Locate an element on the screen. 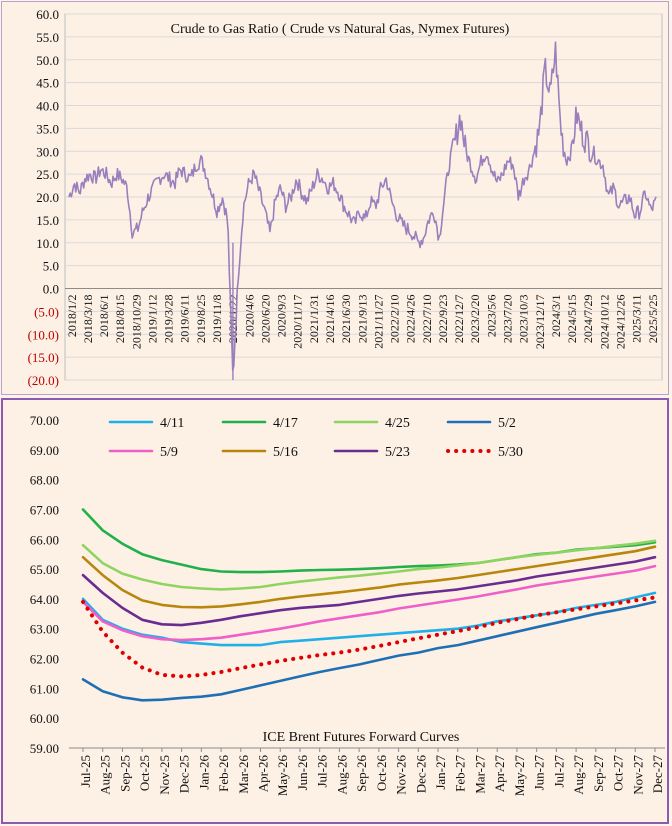  x-tick-label: Oct-27 is located at coordinates (618, 773).